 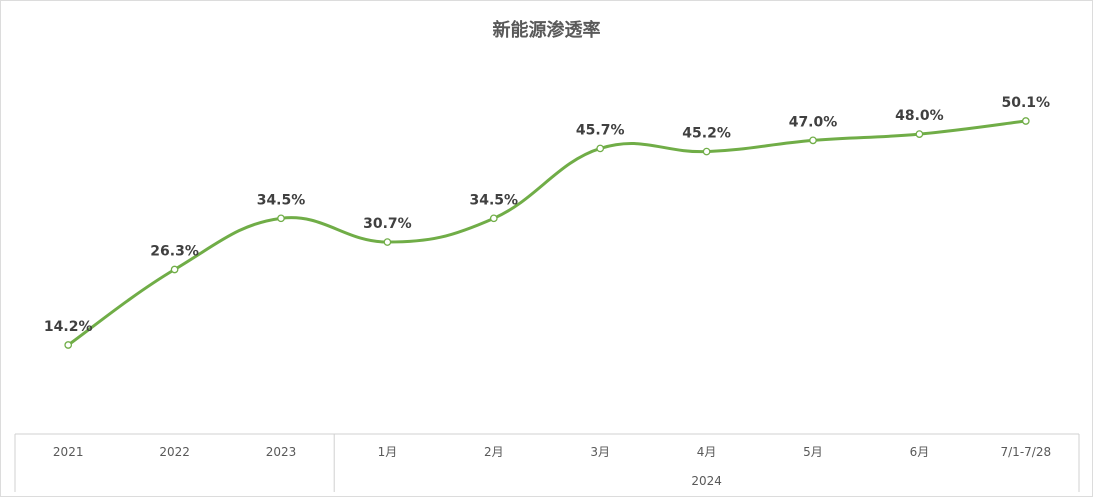 What do you see at coordinates (174, 252) in the screenshot?
I see `data-label: 26.3%` at bounding box center [174, 252].